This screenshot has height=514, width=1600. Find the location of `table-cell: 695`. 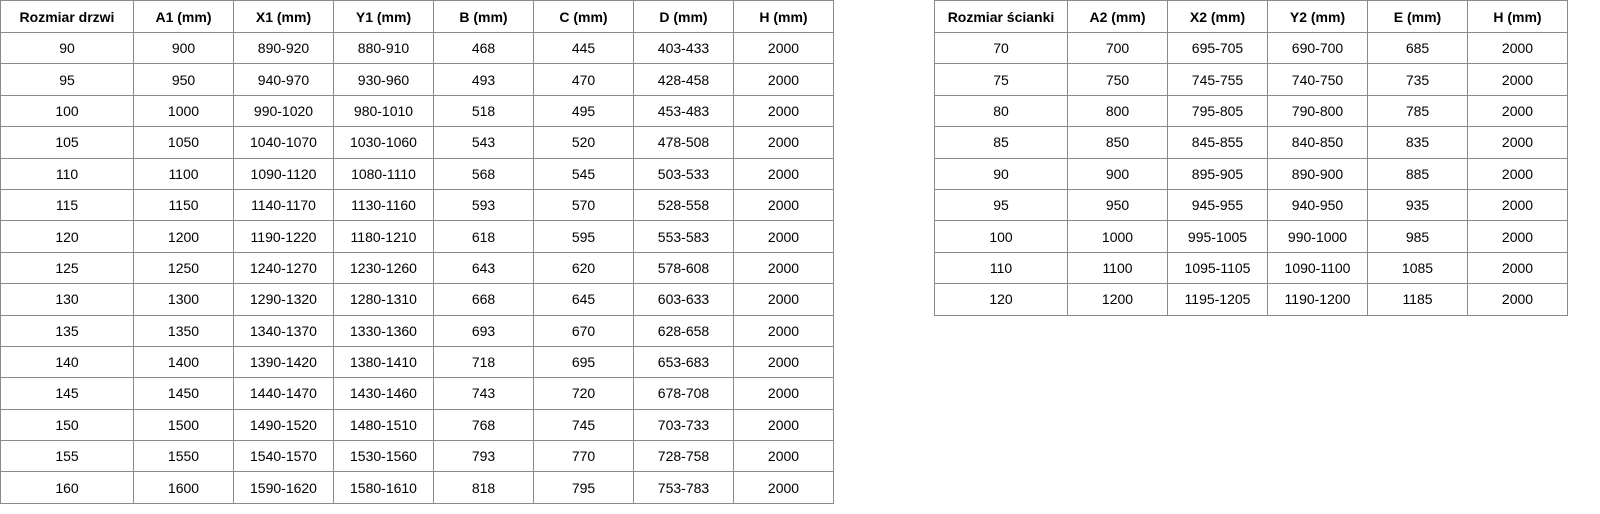

table-cell: 695 is located at coordinates (583, 362).